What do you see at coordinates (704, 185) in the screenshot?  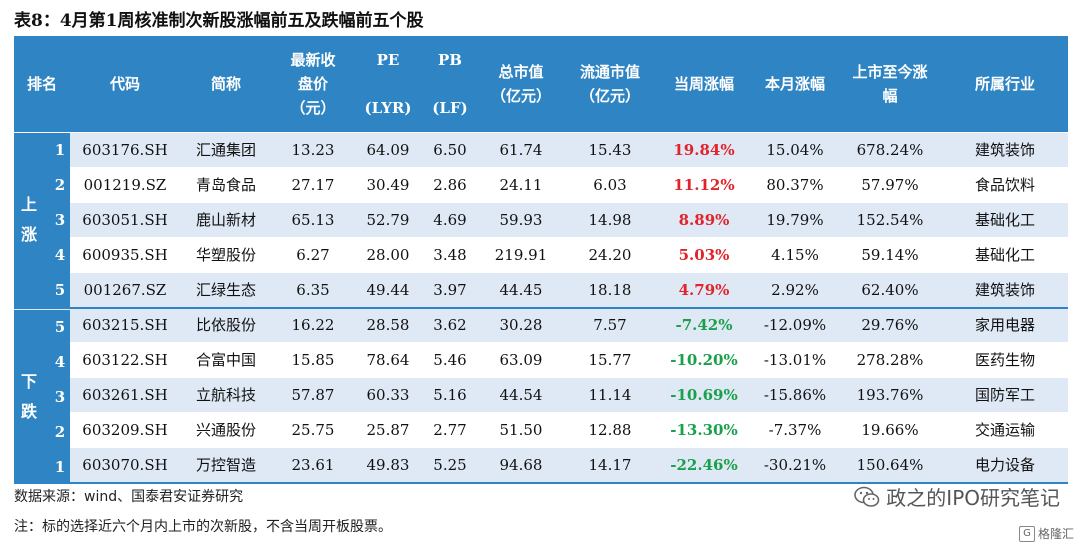 I see `cell-week: 11.12%` at bounding box center [704, 185].